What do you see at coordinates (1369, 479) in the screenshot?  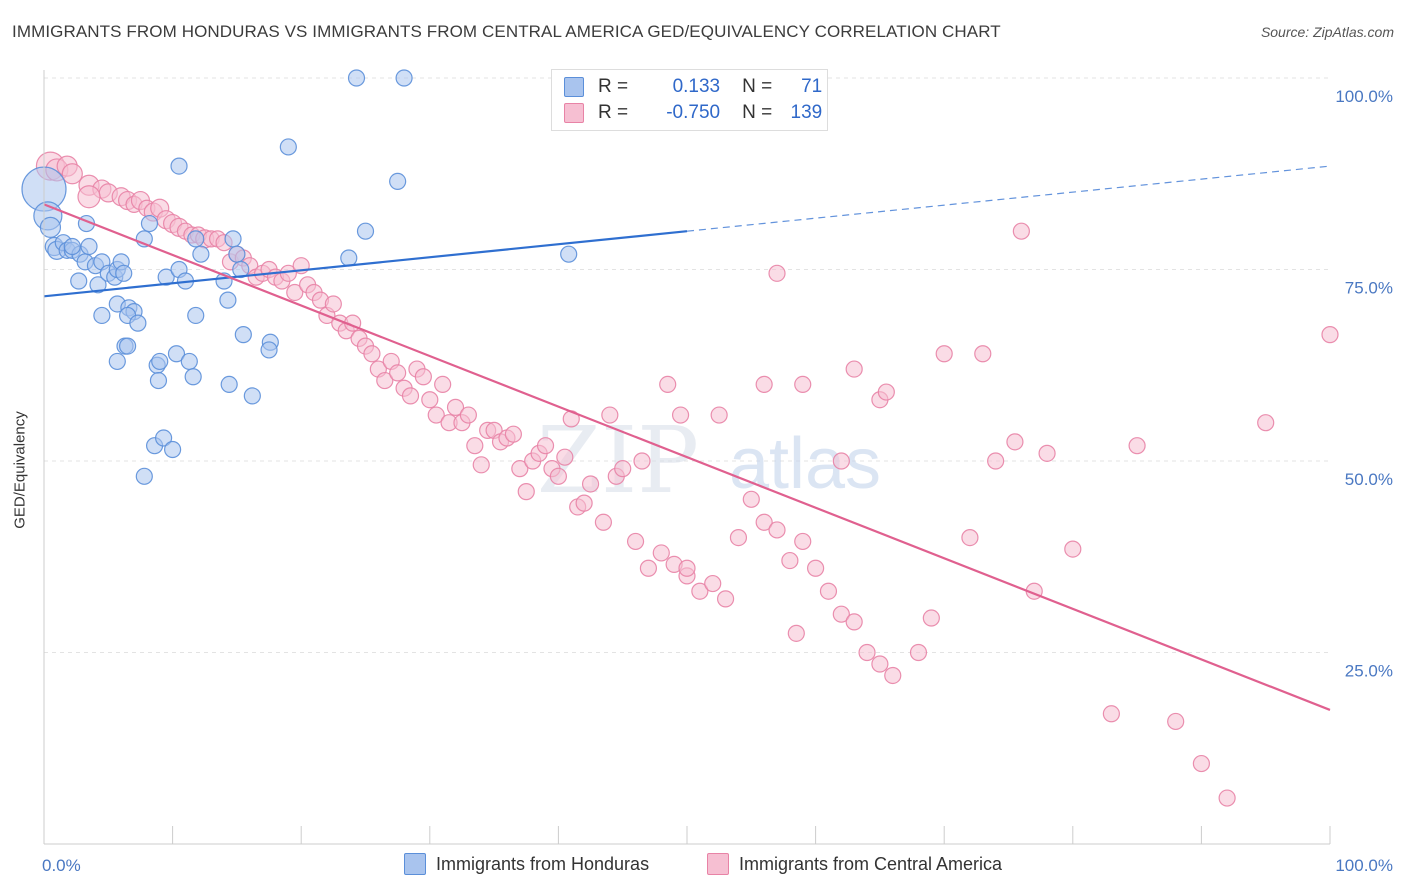 I see `y-tick-label: 50.0%` at bounding box center [1369, 479].